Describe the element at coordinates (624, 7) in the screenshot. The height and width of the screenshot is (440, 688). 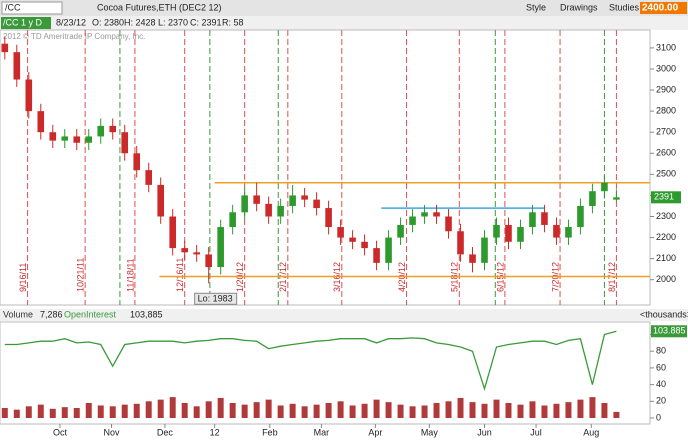
I see `toolbar-button: Studies` at that location.